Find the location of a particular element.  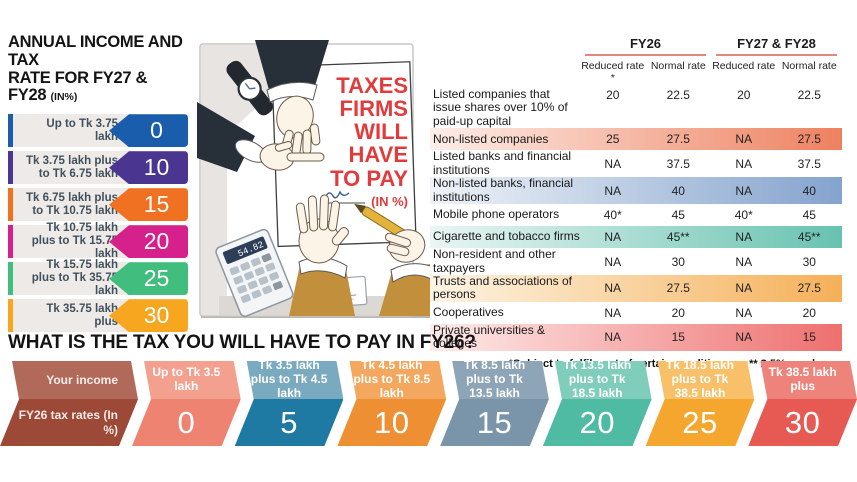

row-label: Private universities & colleges is located at coordinates (489, 336).